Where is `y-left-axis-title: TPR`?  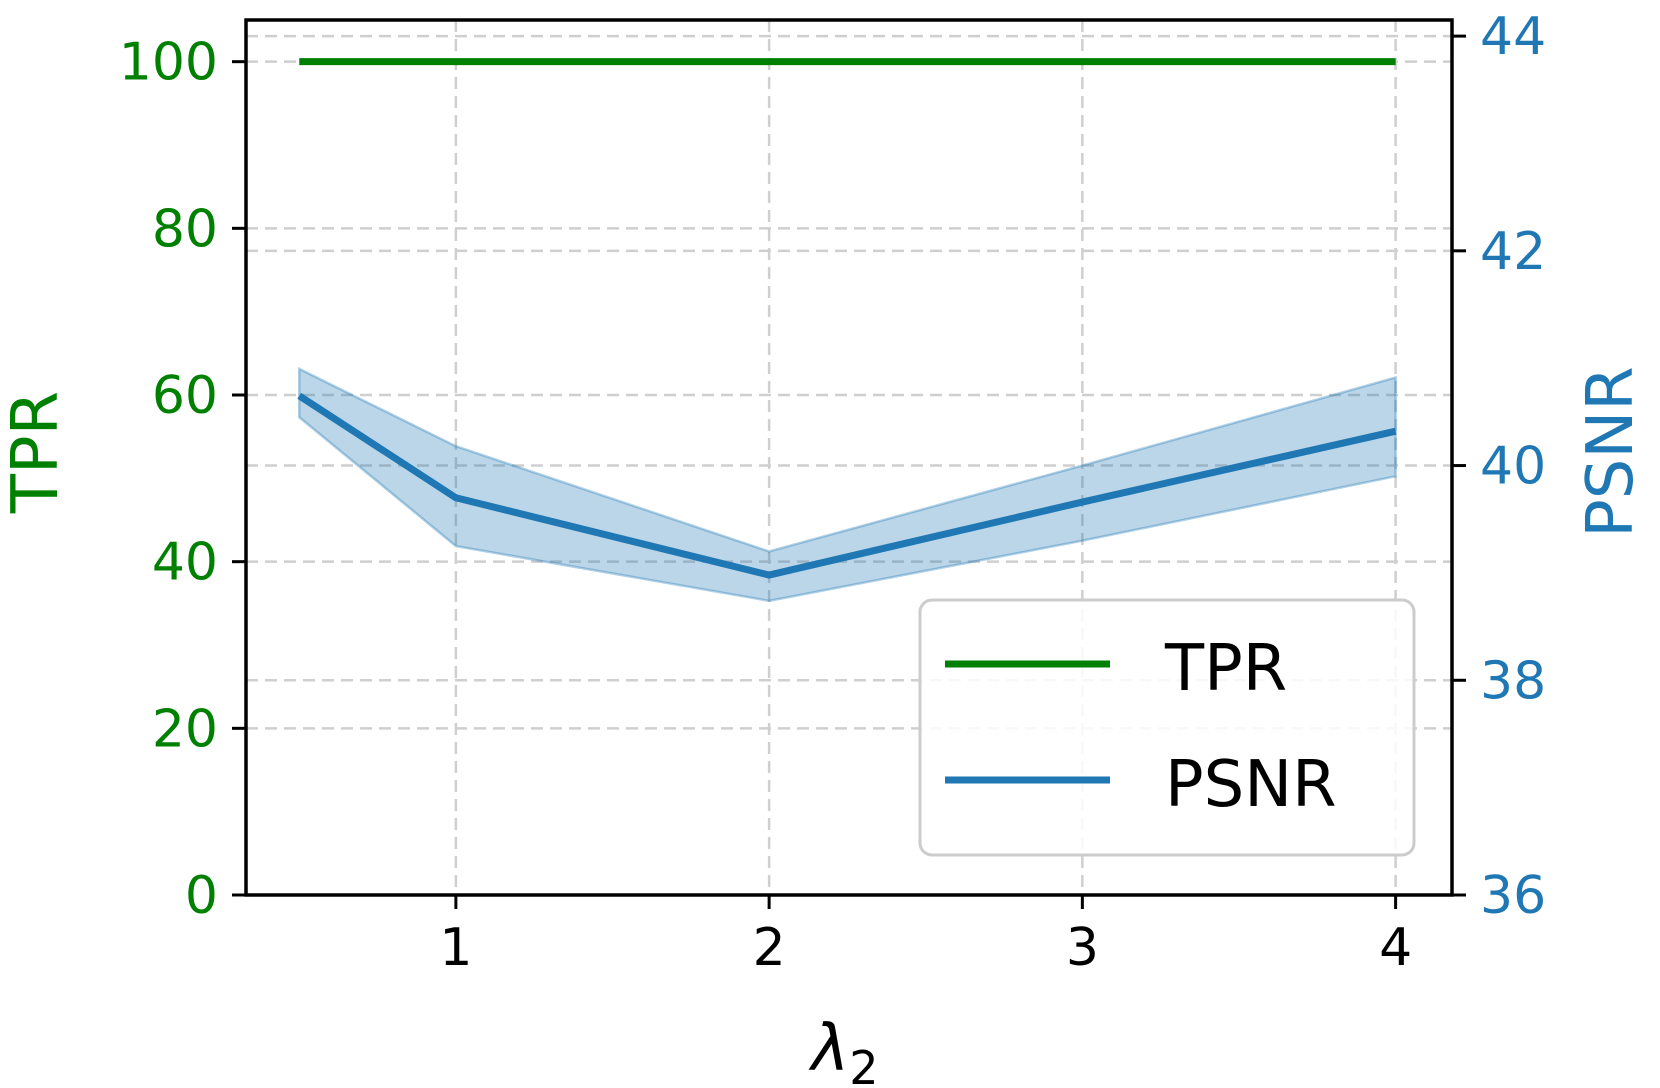
y-left-axis-title: TPR is located at coordinates (36, 452).